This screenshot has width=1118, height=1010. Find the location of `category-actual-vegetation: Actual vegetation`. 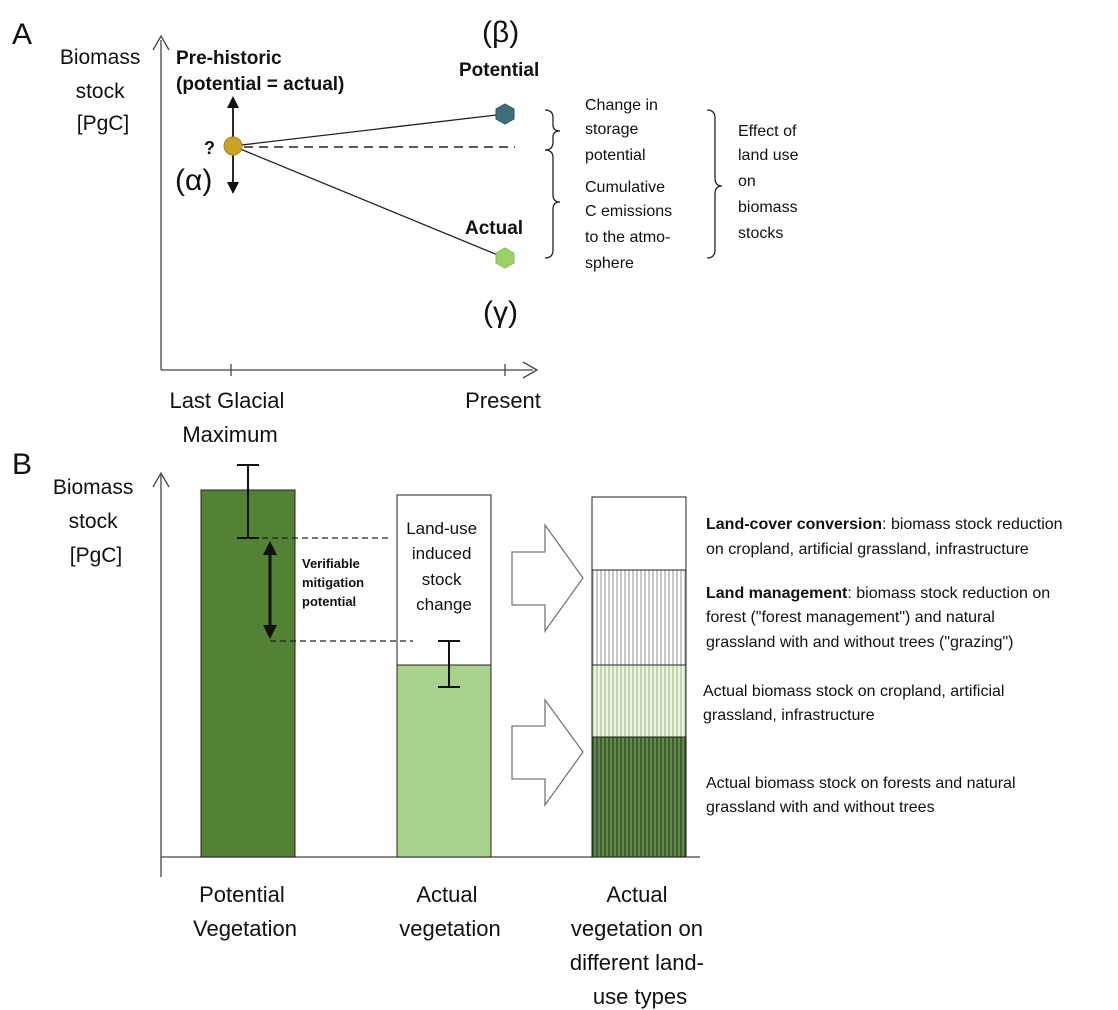

category-actual-vegetation: Actual vegetation is located at coordinates (450, 911).